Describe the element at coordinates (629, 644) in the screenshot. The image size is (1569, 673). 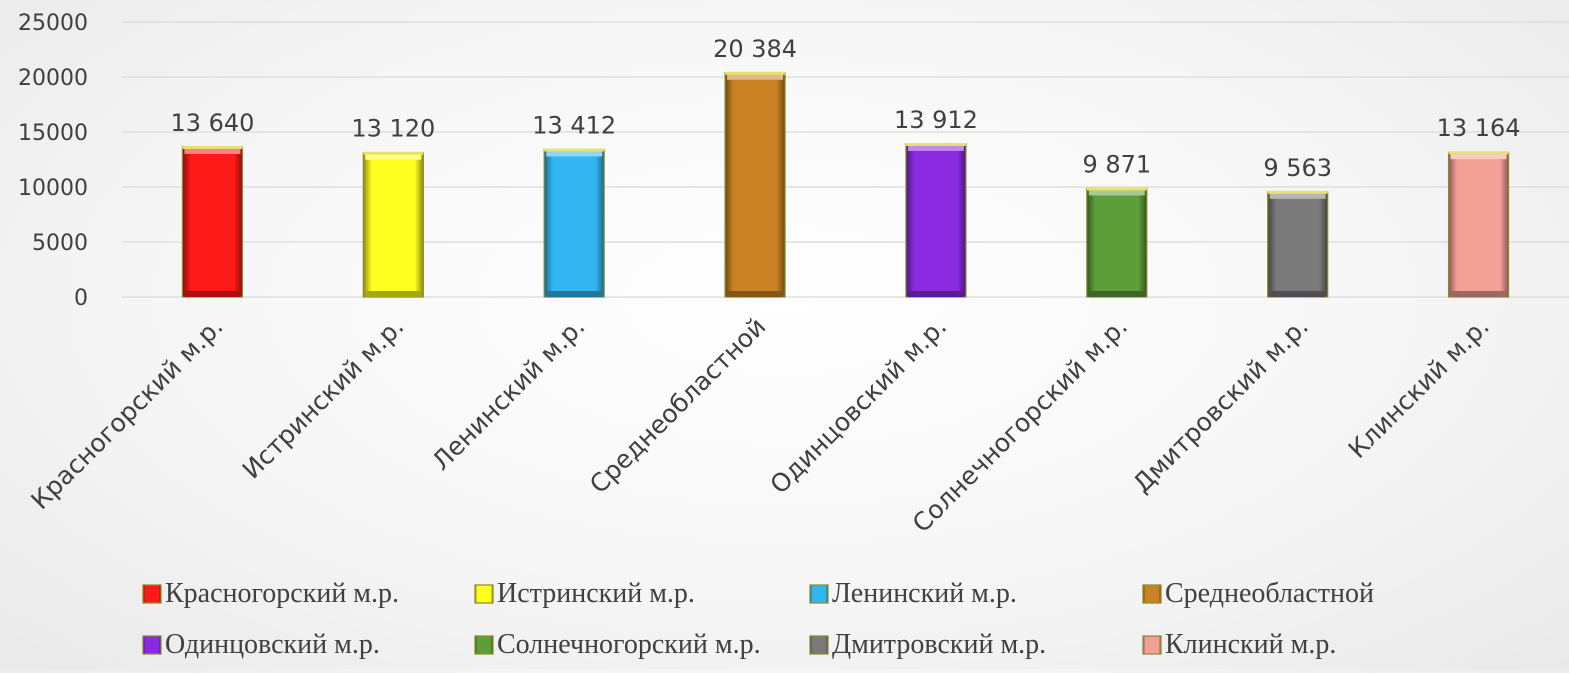
I see `legend-label: Солнечногорский м.р.` at that location.